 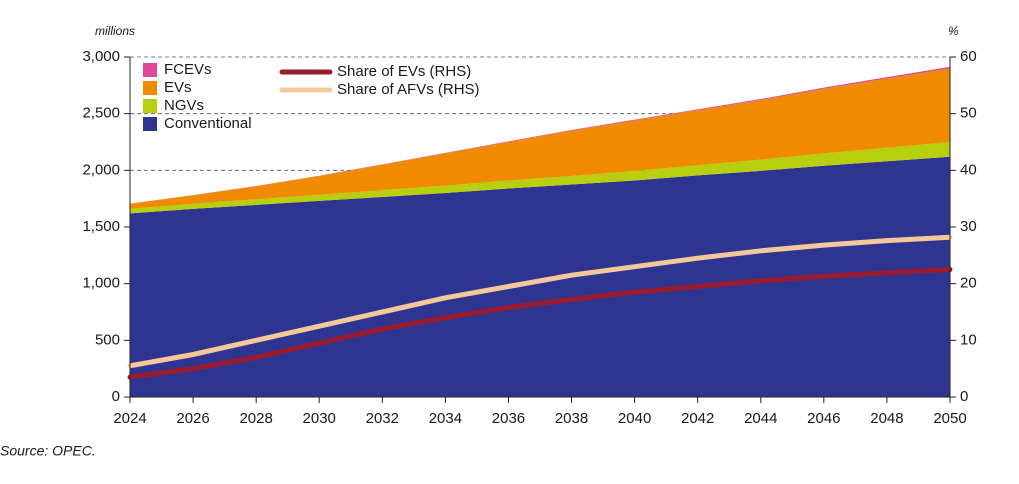 I want to click on y-tick-label: 1,000, so click(x=101, y=283).